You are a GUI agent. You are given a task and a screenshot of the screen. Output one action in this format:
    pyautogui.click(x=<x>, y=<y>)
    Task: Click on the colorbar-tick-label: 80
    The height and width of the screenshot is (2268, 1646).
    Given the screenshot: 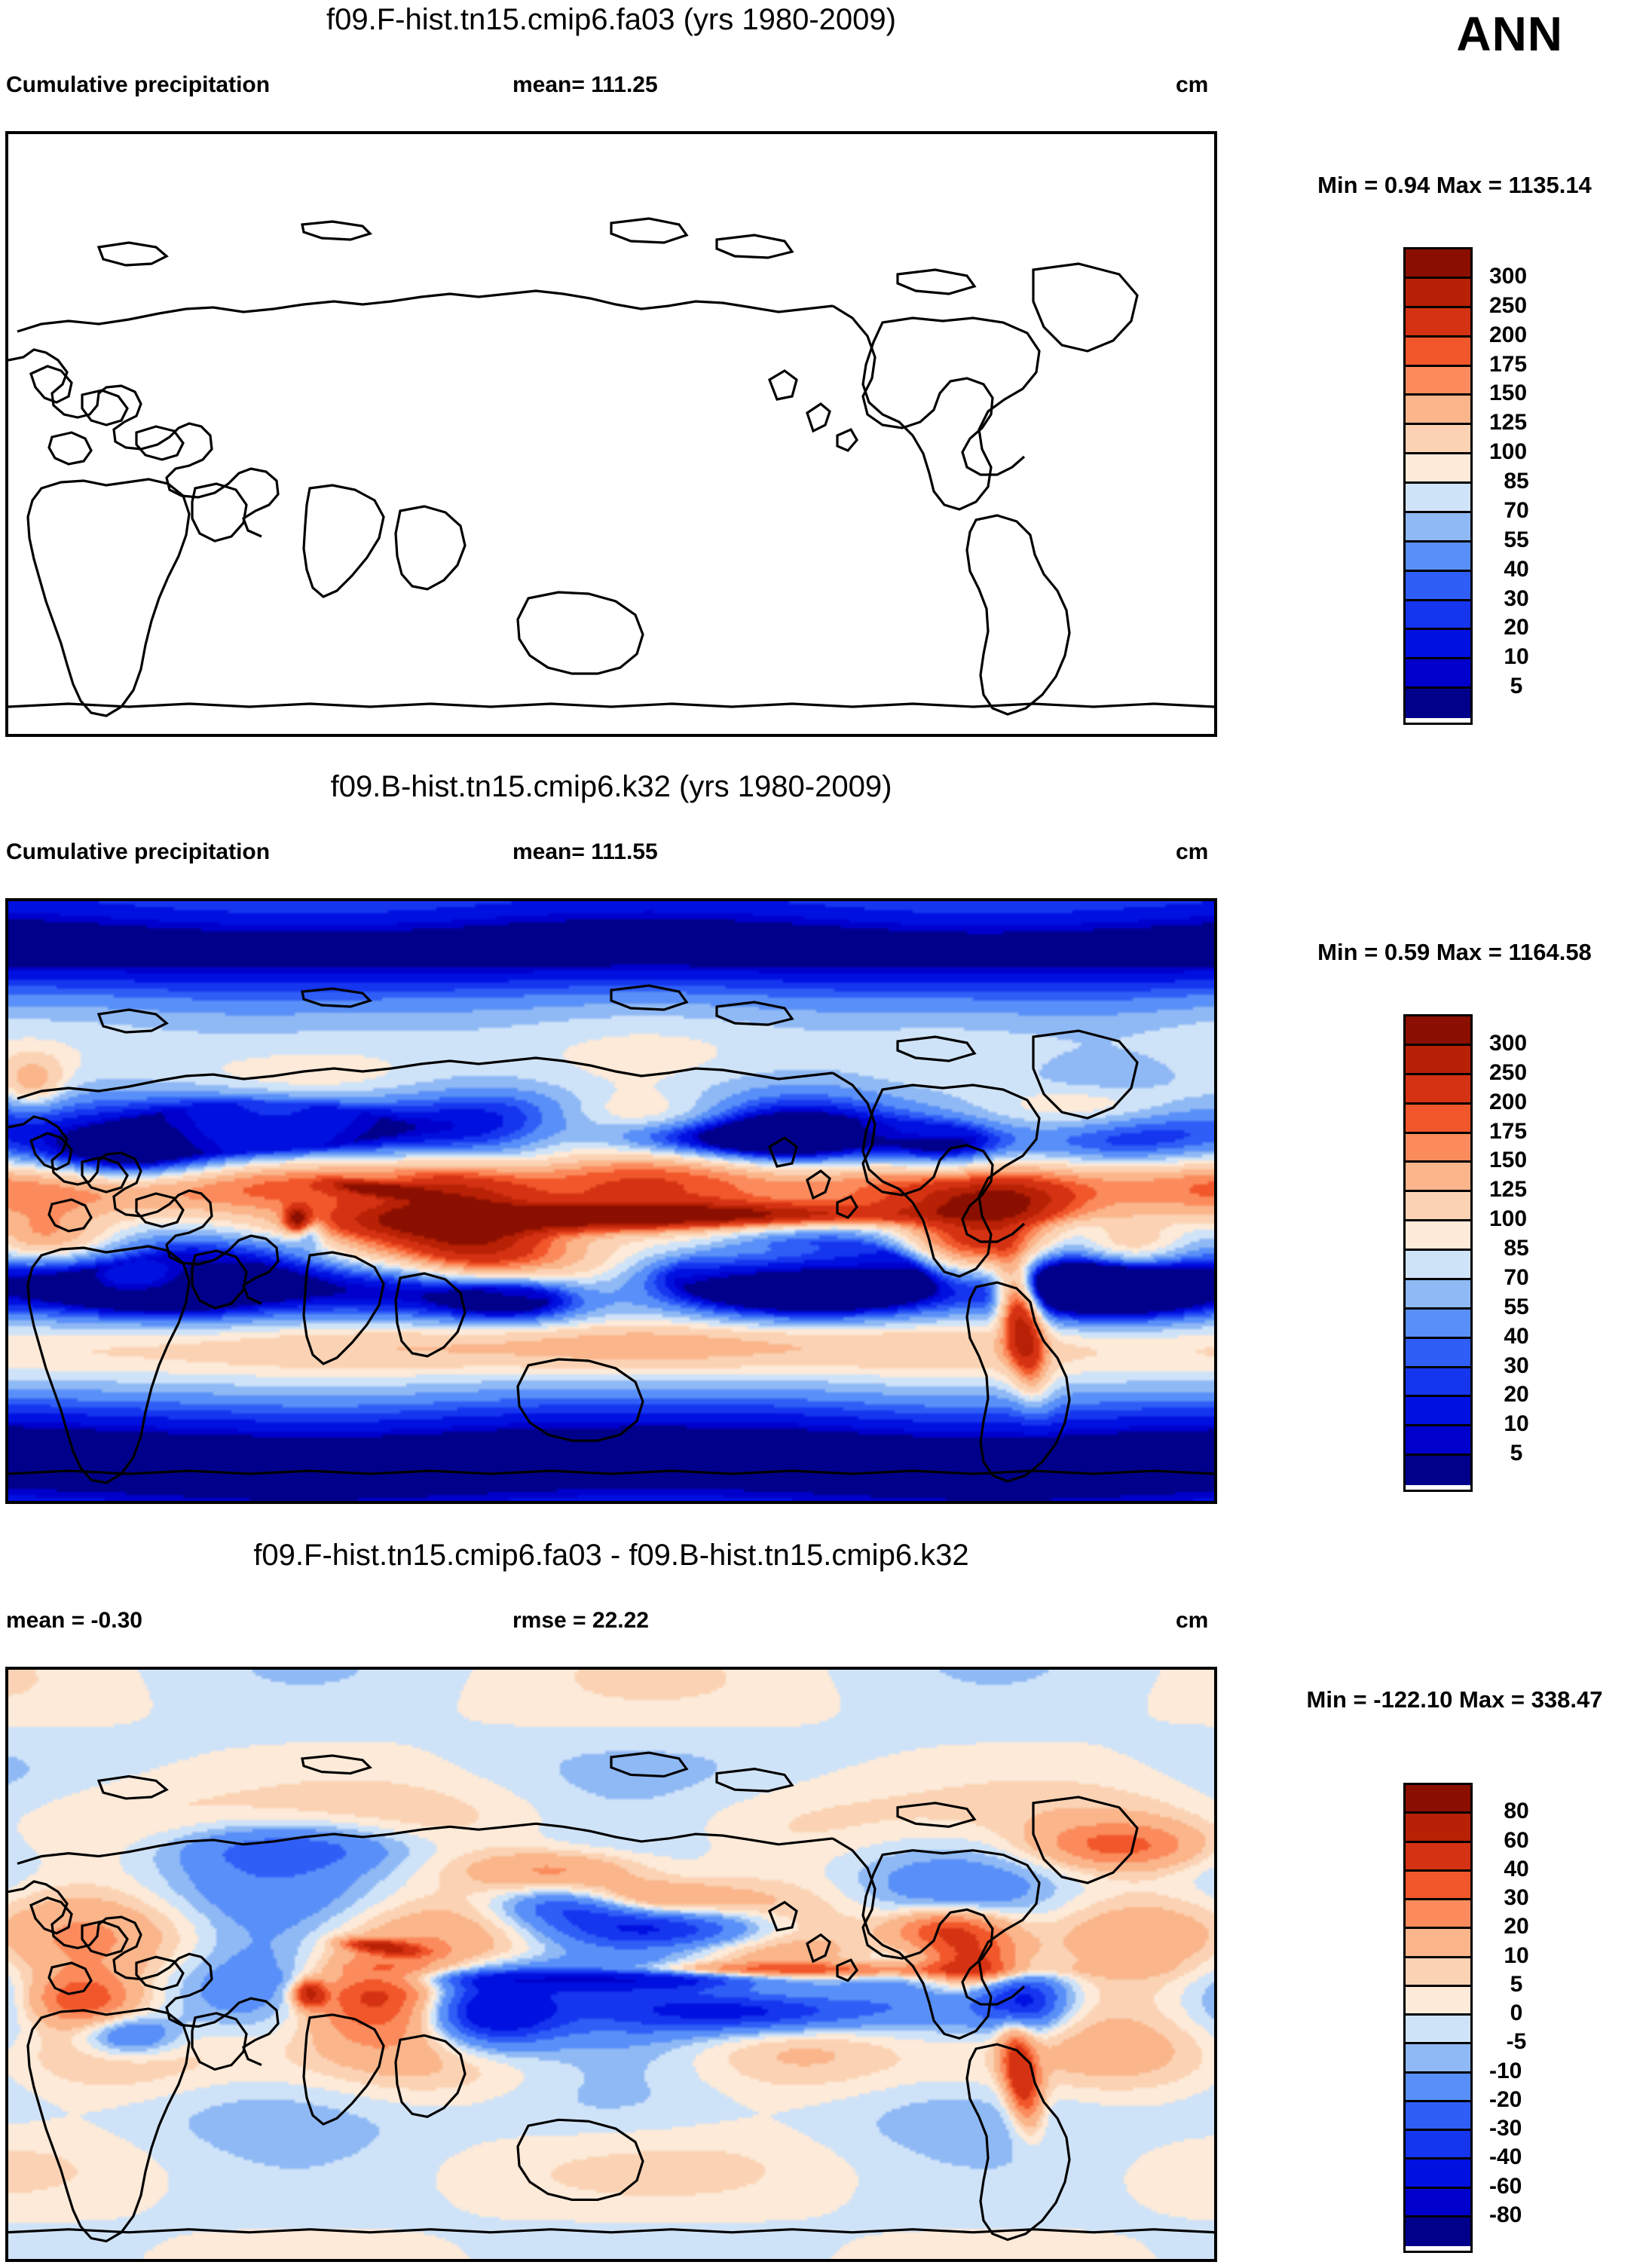 What is the action you would take?
    pyautogui.click(x=1516, y=1811)
    